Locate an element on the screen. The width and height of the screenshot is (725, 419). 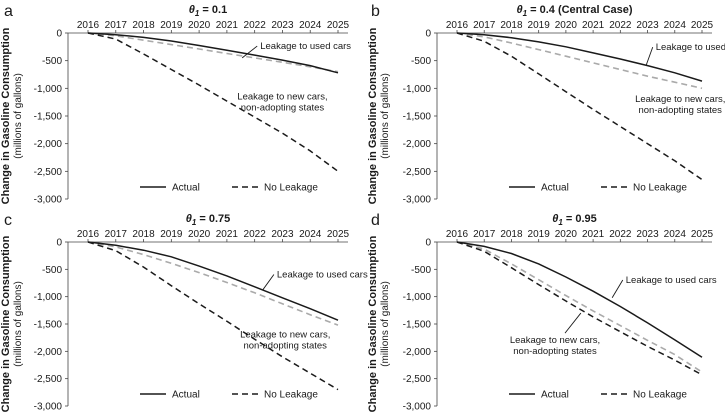
x-tick-label: 2018 is located at coordinates (143, 25).